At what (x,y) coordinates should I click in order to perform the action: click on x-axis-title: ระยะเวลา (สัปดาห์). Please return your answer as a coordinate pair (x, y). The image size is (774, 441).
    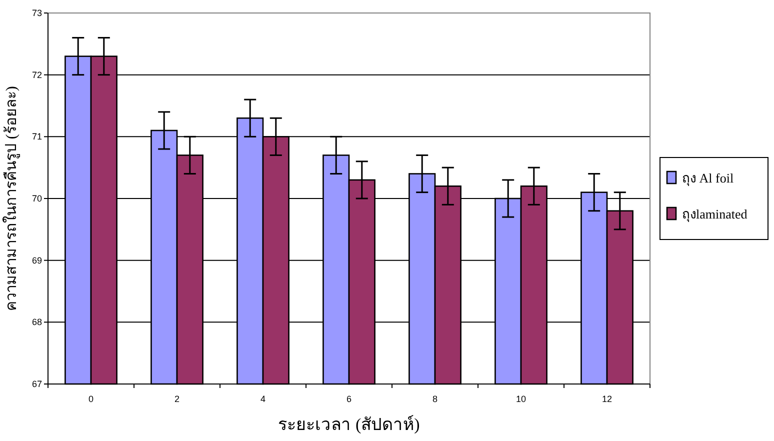
    Looking at the image, I should click on (349, 424).